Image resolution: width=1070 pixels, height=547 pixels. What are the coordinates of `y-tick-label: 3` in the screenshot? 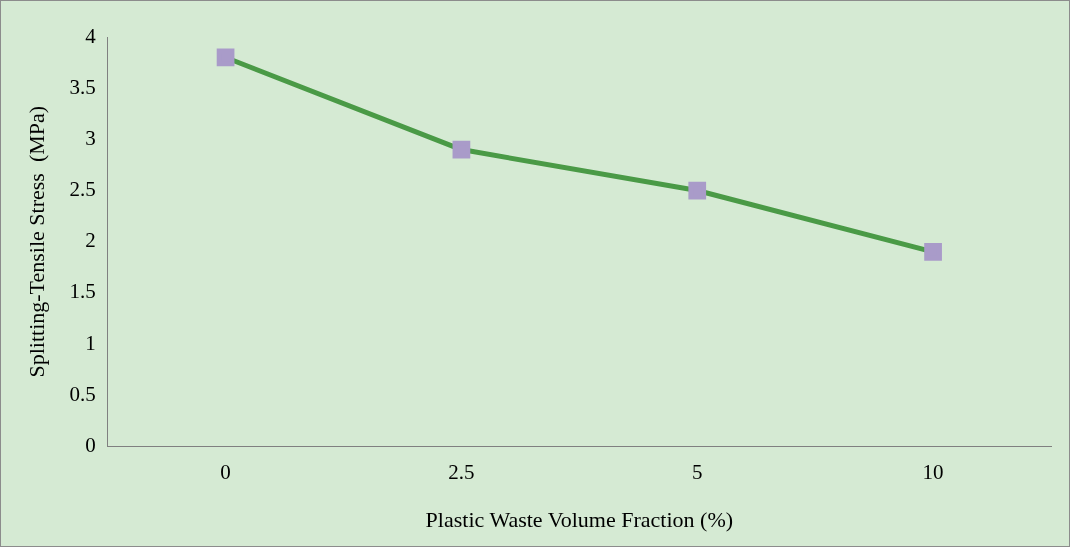 It's located at (90, 137).